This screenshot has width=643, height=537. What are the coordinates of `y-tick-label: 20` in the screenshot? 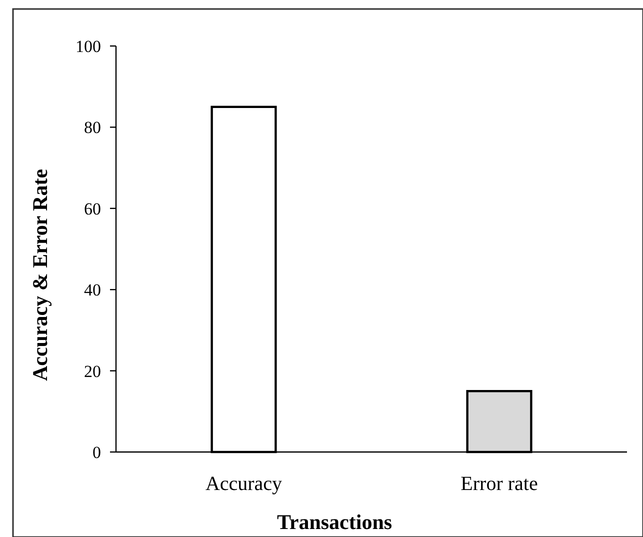 It's located at (92, 371).